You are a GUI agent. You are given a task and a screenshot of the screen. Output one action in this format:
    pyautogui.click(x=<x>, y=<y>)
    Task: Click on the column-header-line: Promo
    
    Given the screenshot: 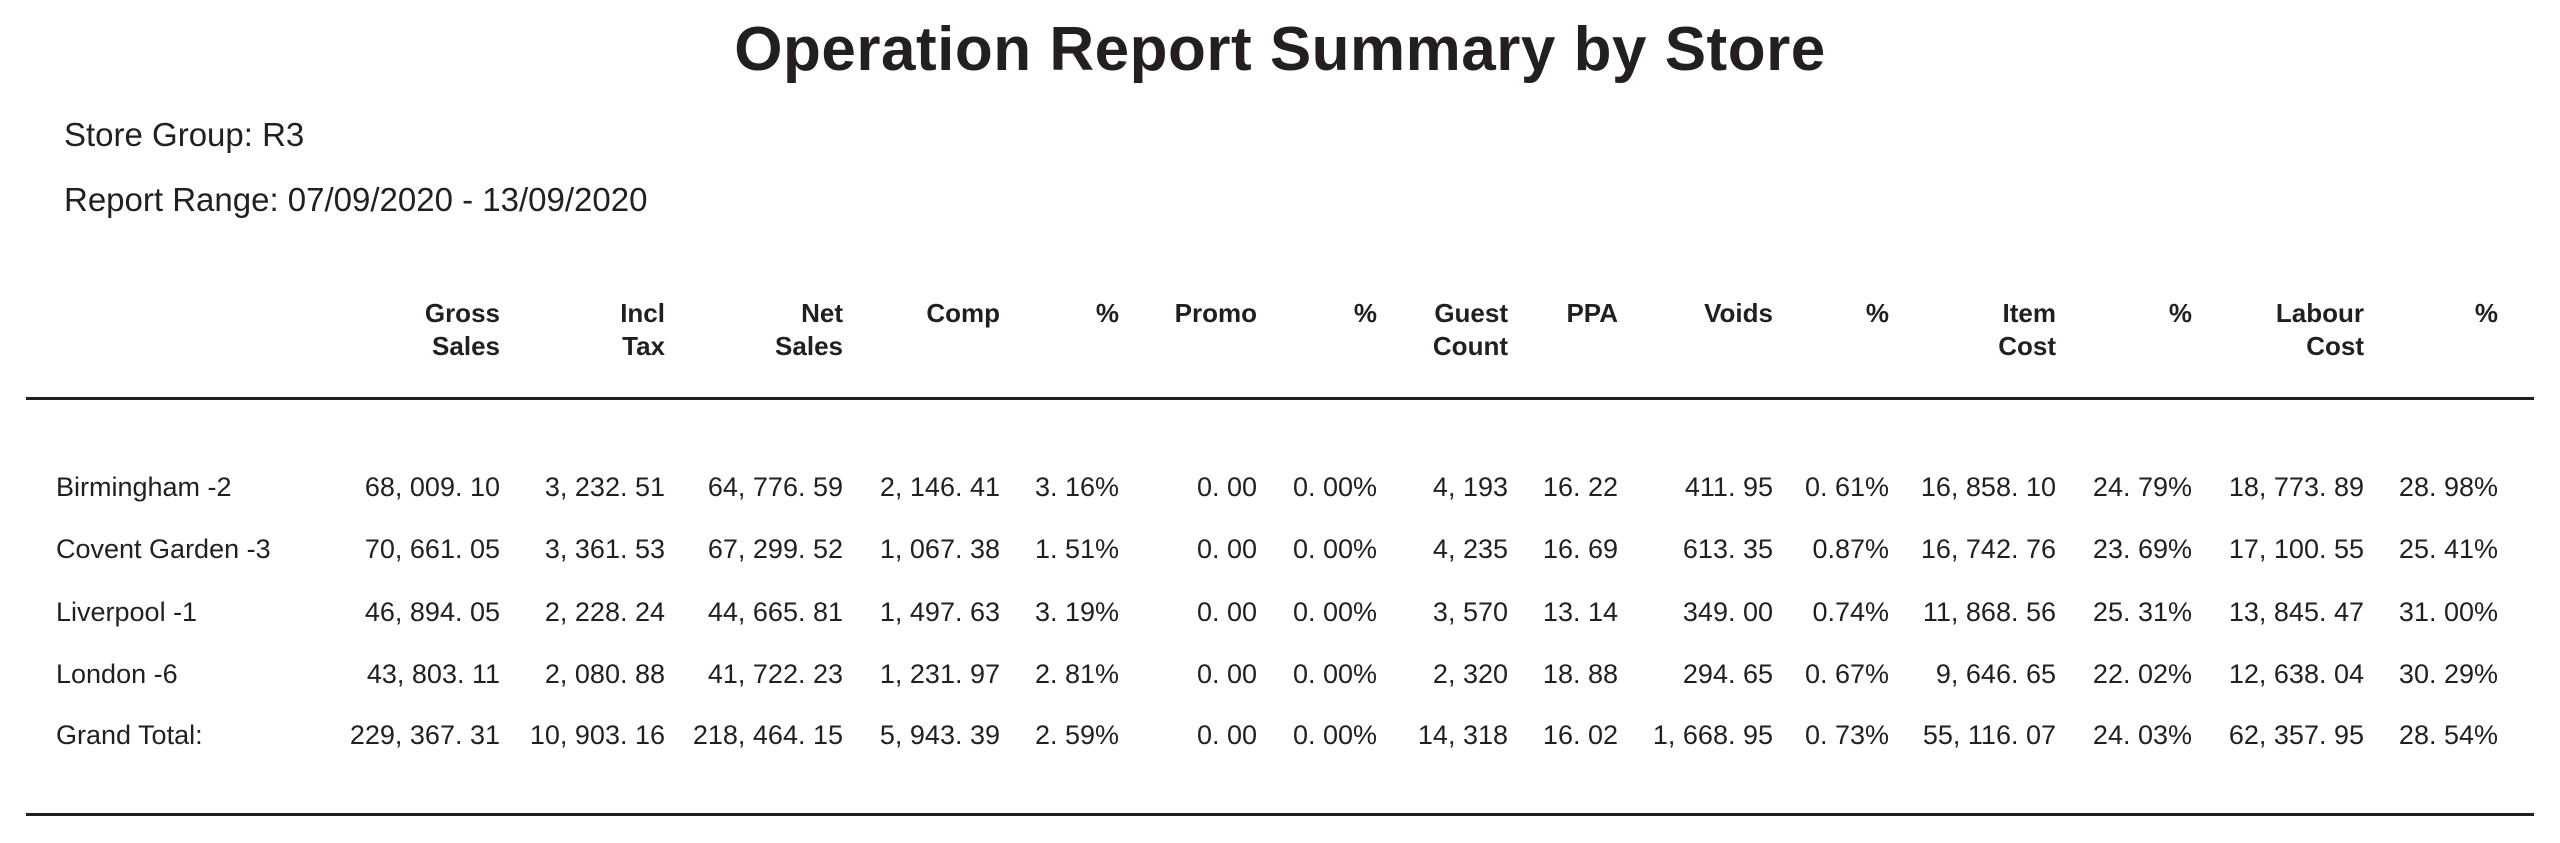 What is the action you would take?
    pyautogui.click(x=1215, y=313)
    